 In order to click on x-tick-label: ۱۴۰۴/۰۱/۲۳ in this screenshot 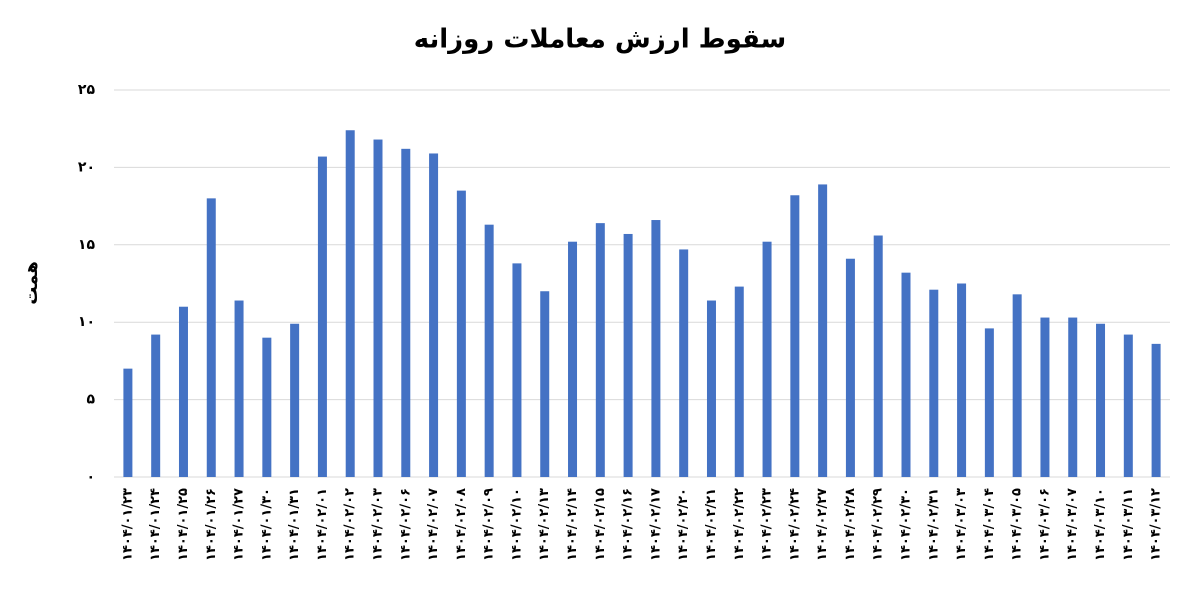, I will do `click(127, 524)`.